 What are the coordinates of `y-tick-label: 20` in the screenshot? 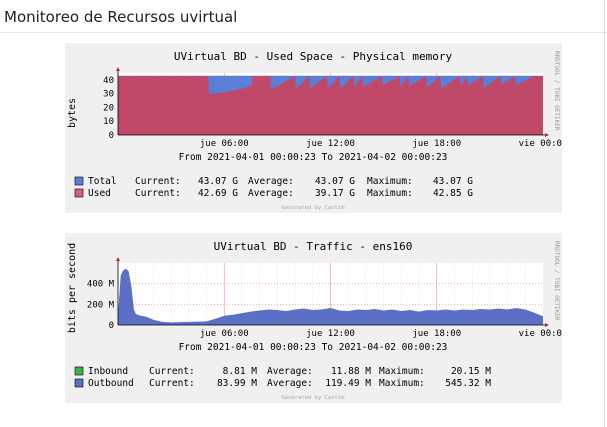 It's located at (108, 108).